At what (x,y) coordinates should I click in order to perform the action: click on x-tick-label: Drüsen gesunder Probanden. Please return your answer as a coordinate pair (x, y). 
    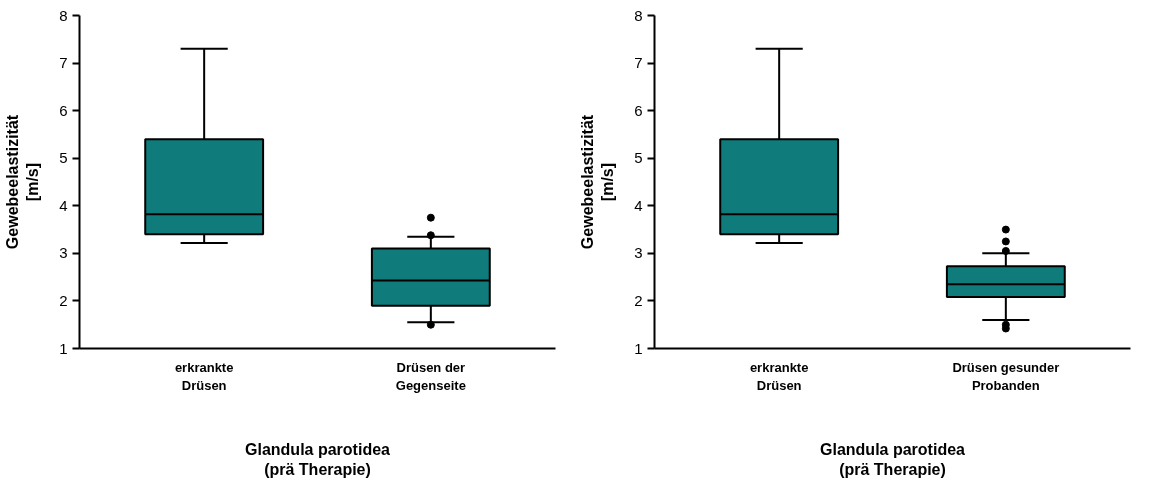
    Looking at the image, I should click on (1006, 376).